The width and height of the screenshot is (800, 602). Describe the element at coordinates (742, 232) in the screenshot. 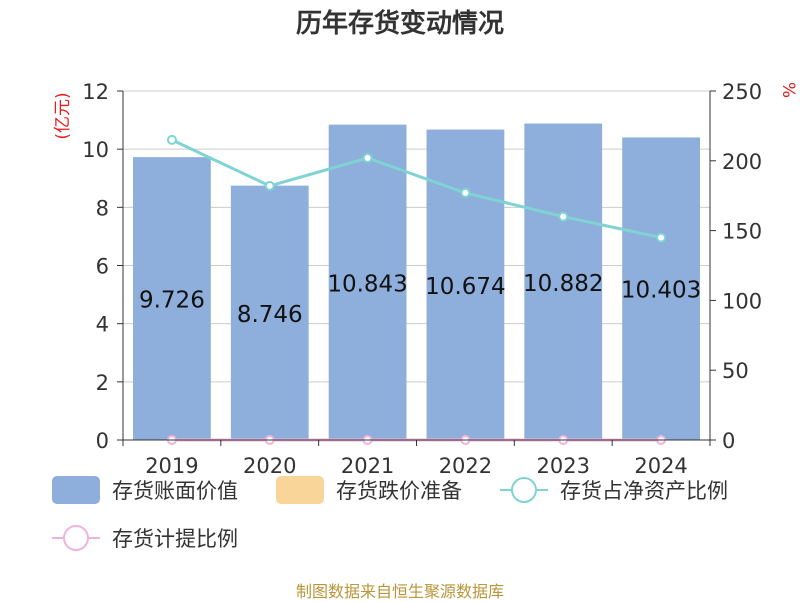

I see `right-axis-tick-label: 150` at that location.